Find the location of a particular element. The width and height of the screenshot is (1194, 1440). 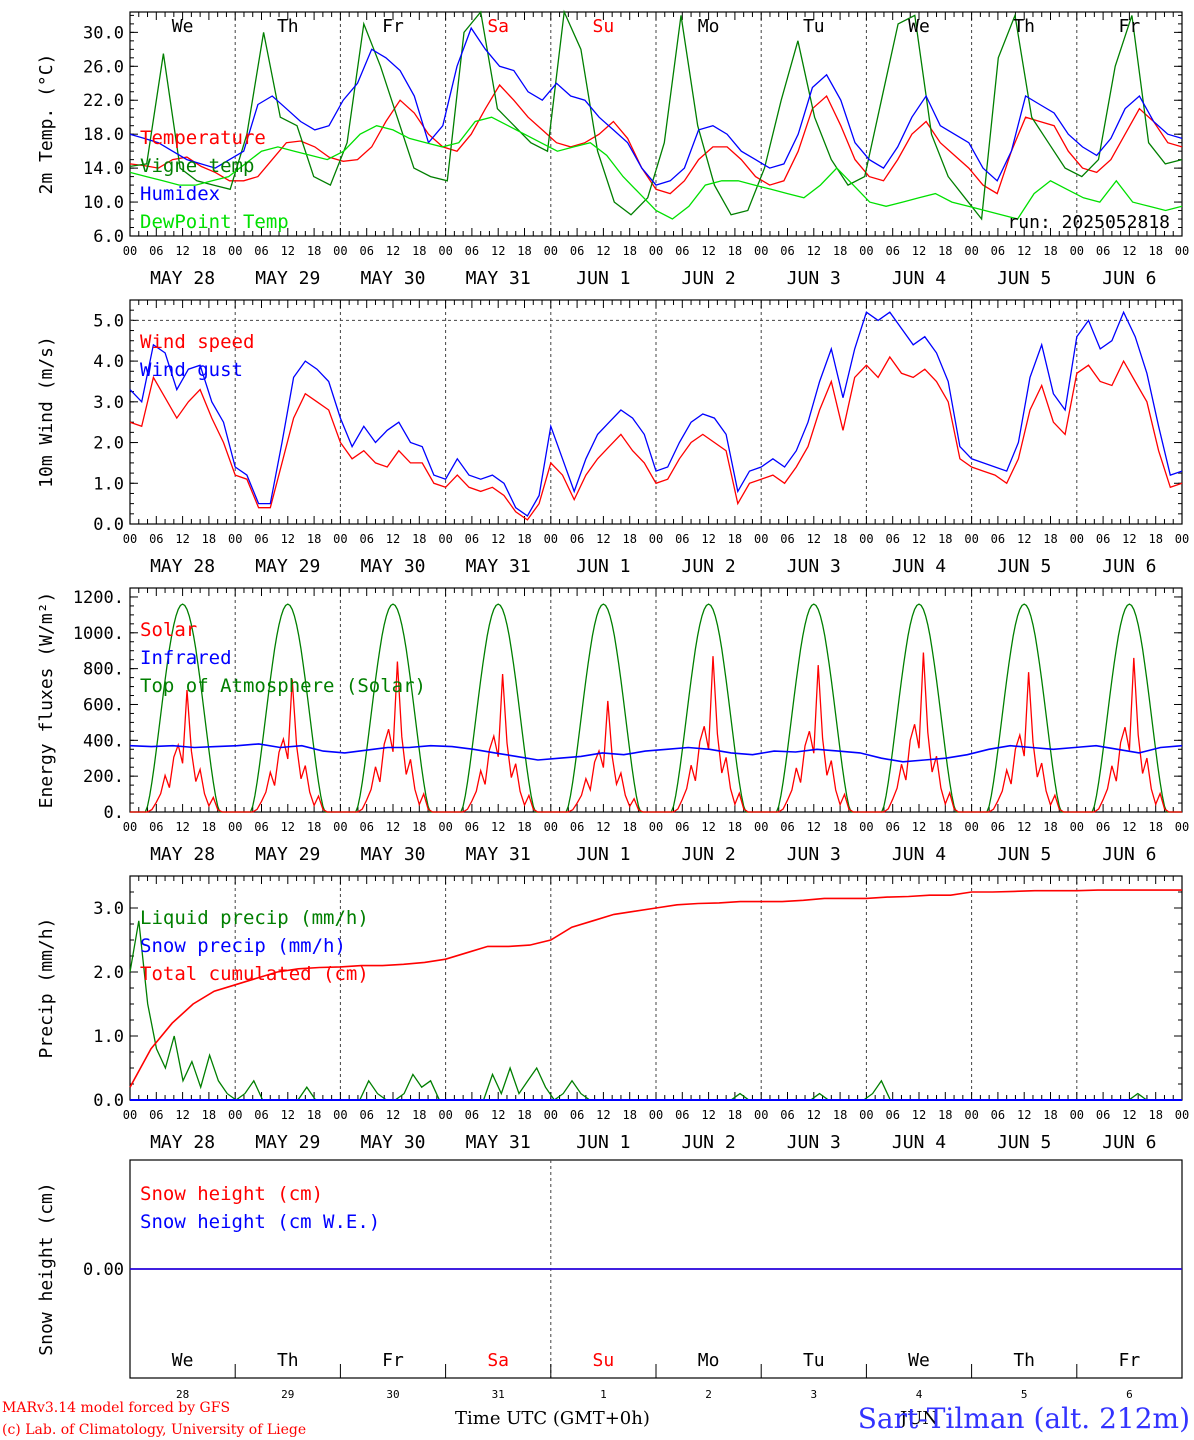

legend-entry: Vigne temp is located at coordinates (197, 166).